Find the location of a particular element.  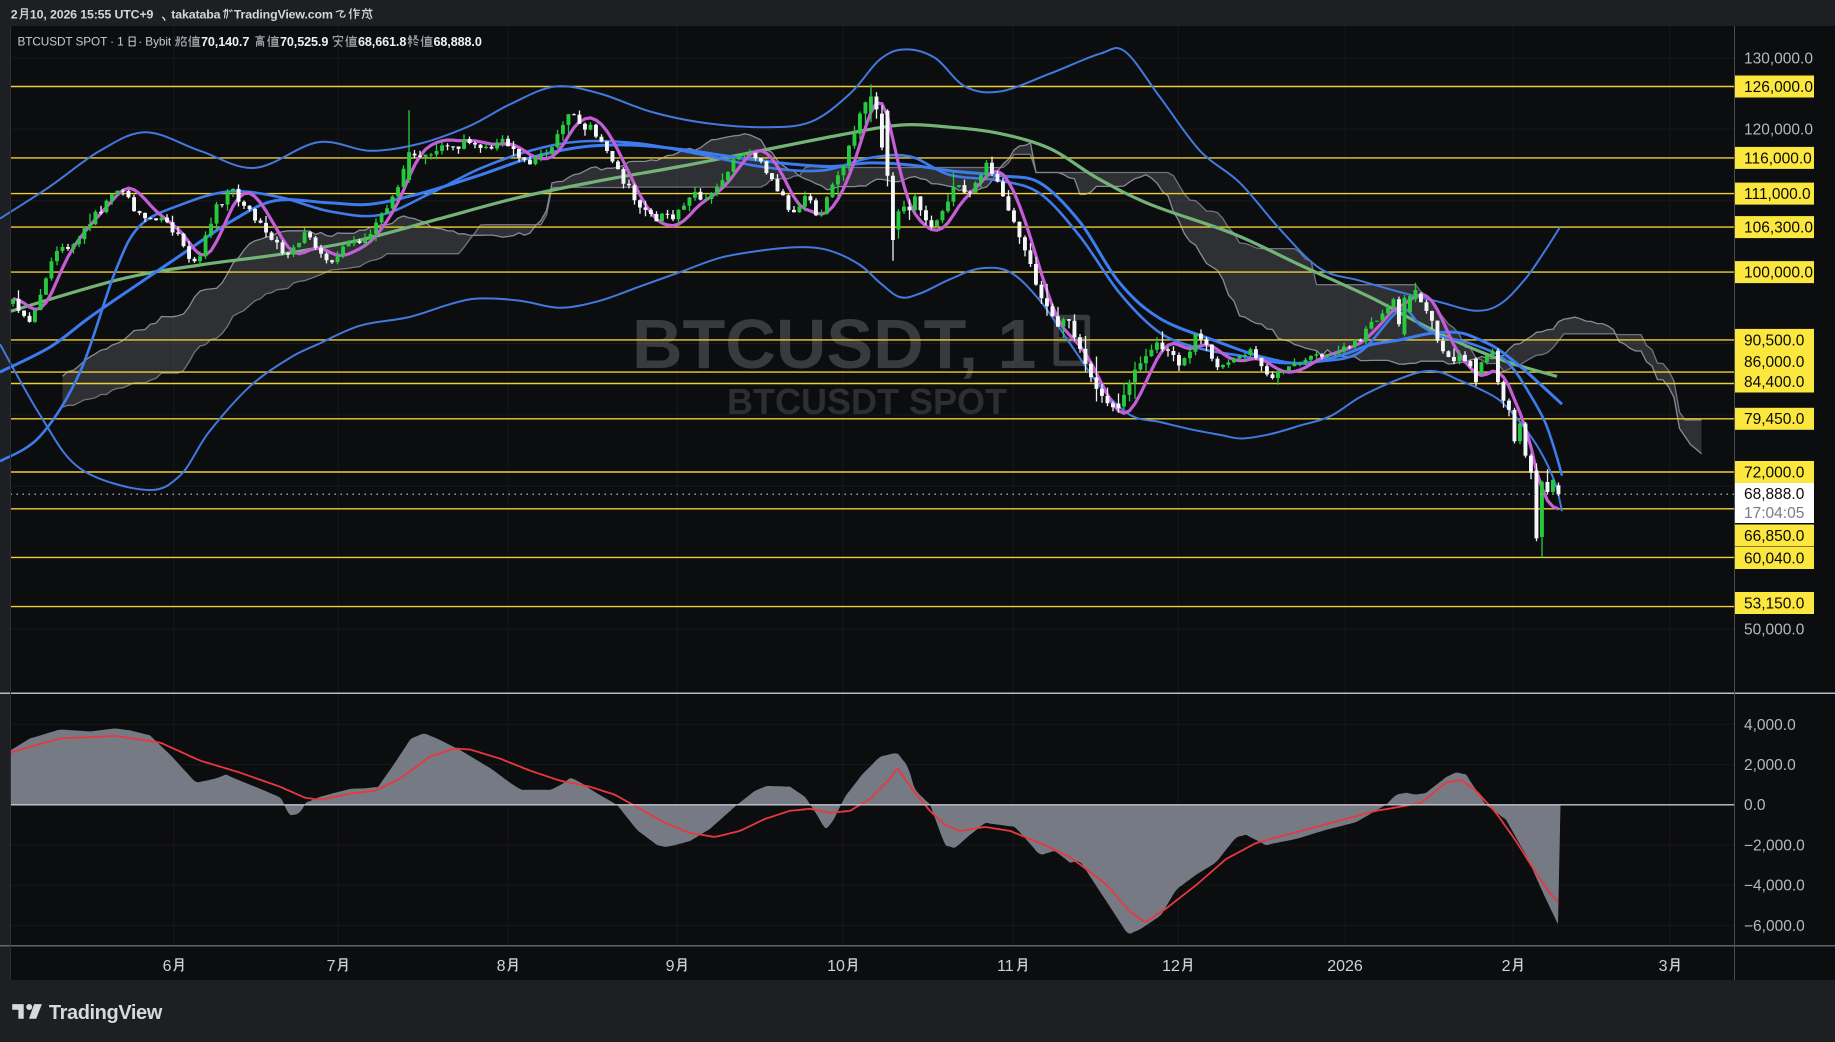

svg-text: 116,000.0 is located at coordinates (1778, 158).